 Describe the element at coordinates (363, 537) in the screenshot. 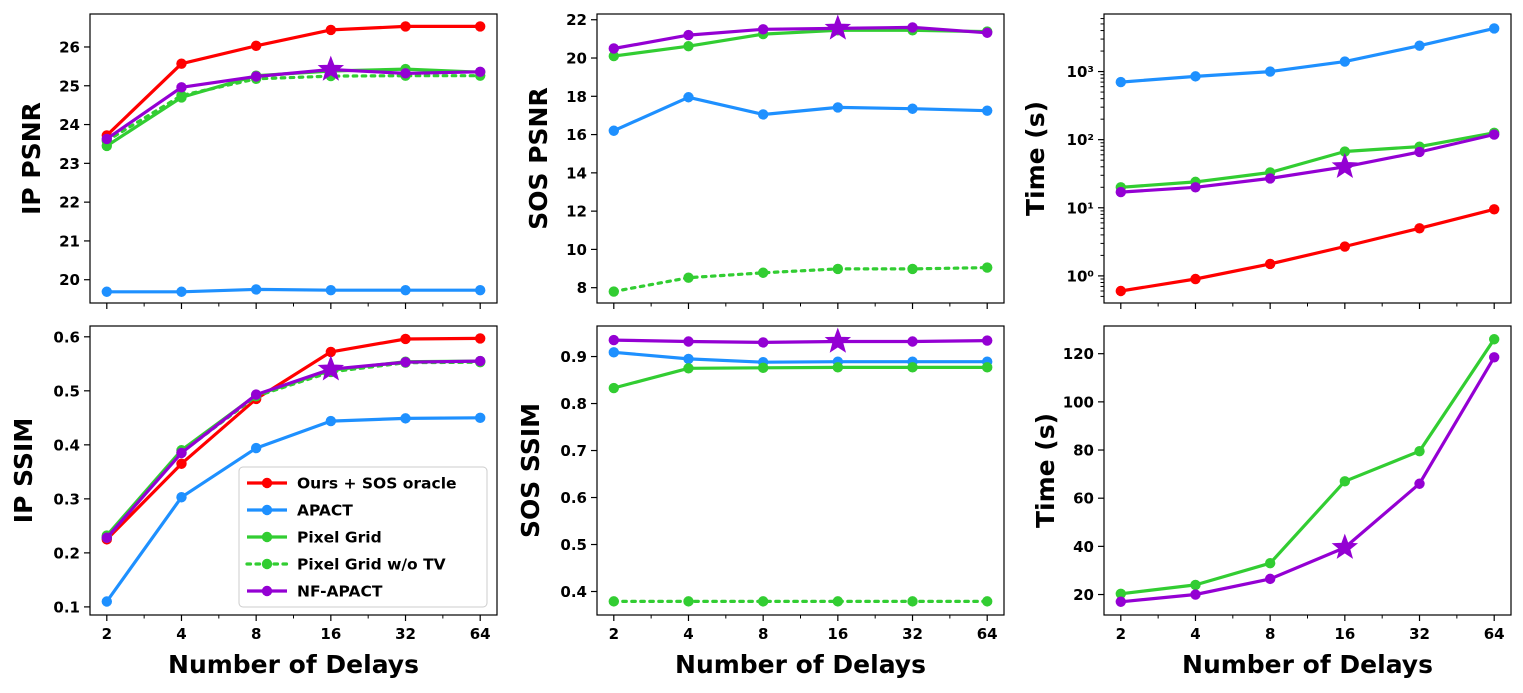

I see `legend-box` at that location.